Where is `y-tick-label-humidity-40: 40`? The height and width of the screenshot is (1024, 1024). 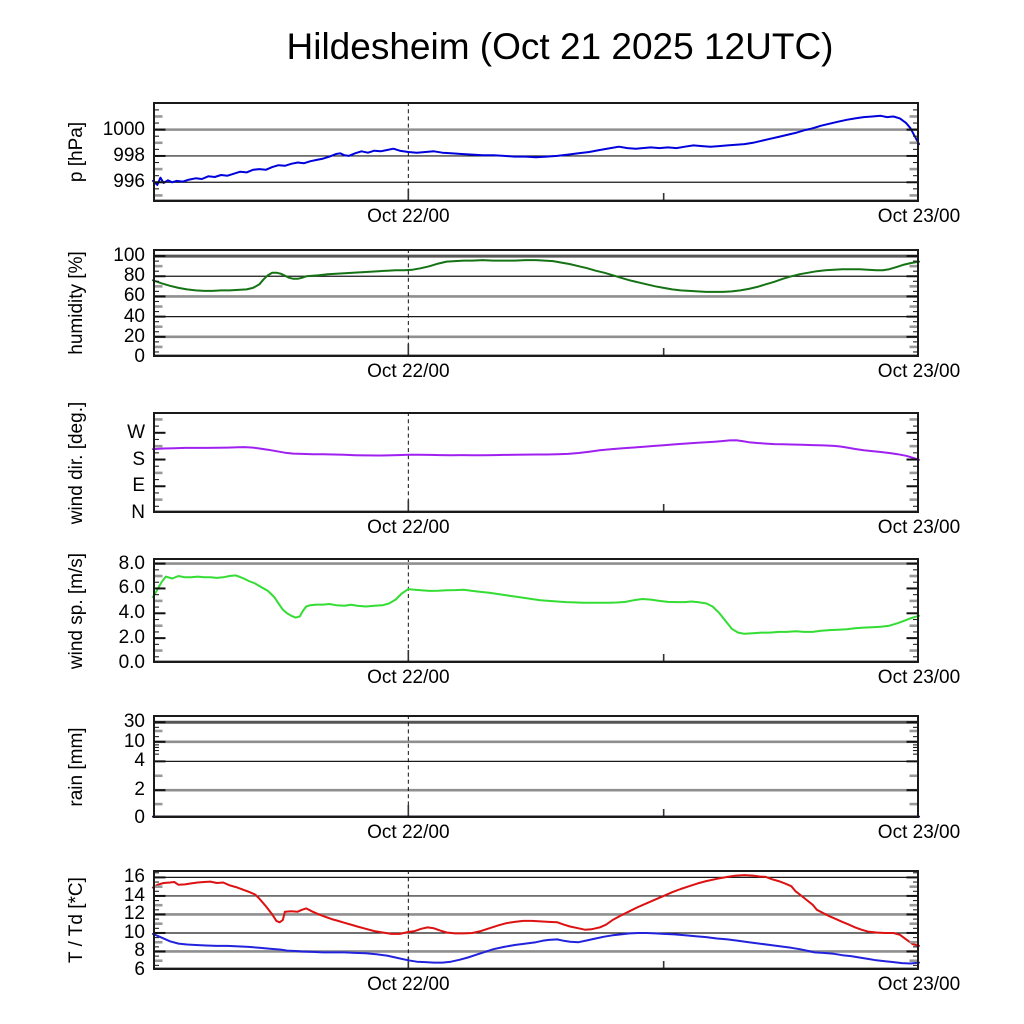 y-tick-label-humidity-40: 40 is located at coordinates (134, 316).